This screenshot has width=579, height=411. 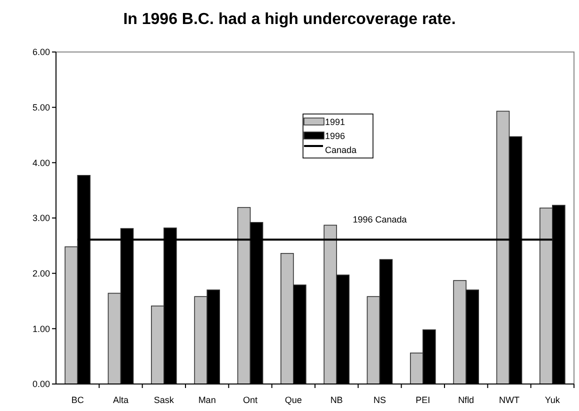 What do you see at coordinates (41, 163) in the screenshot?
I see `y-tick-label: 4.00` at bounding box center [41, 163].